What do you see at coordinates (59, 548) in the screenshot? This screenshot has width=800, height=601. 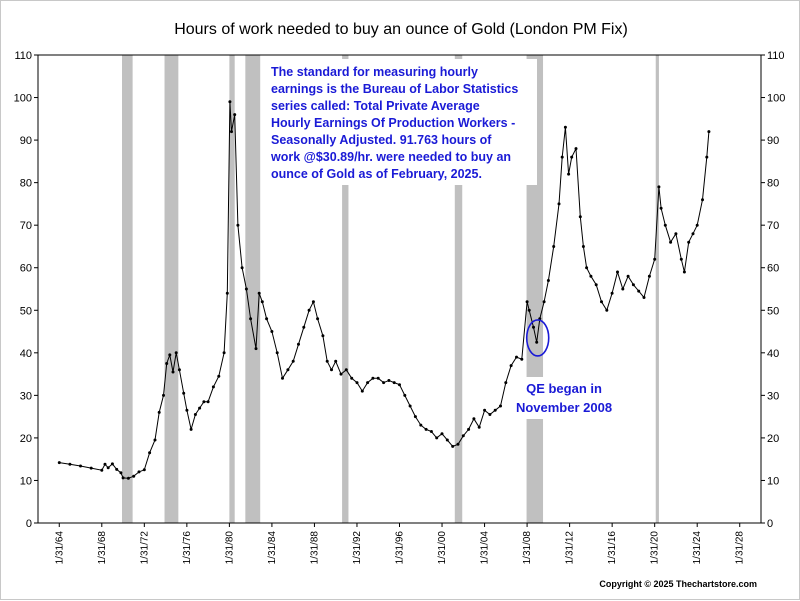 I see `x-tick-label-0: 1/31/64` at bounding box center [59, 548].